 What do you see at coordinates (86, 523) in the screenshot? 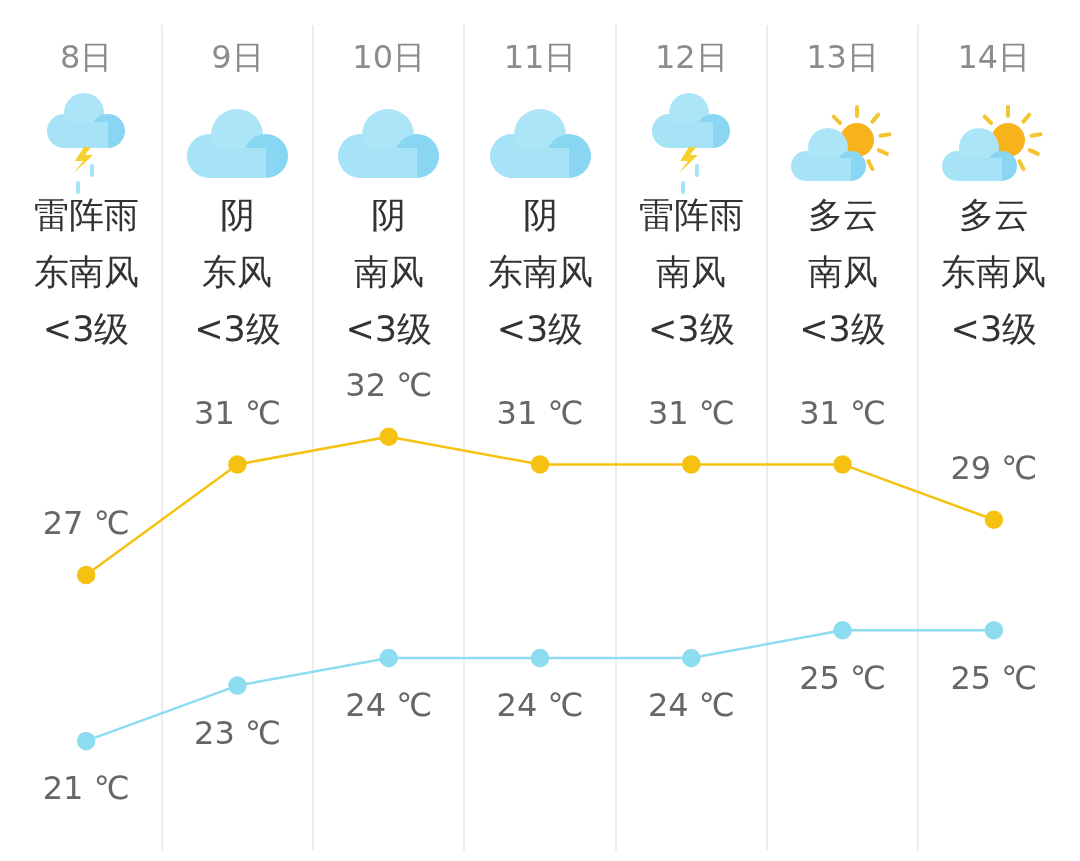
I see `data-label: 27 ℃` at bounding box center [86, 523].